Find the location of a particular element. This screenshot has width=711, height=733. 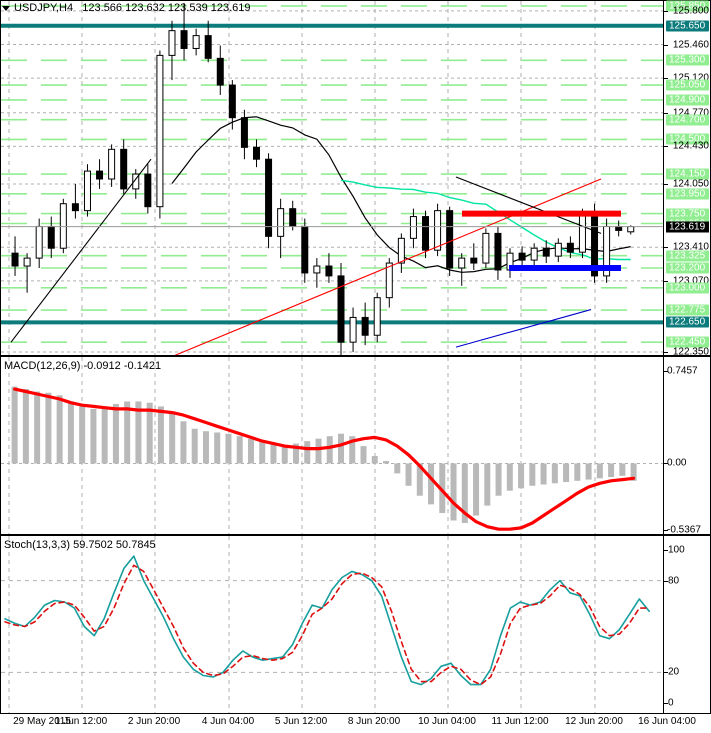

price-axis-label: 124.500 is located at coordinates (687, 139).